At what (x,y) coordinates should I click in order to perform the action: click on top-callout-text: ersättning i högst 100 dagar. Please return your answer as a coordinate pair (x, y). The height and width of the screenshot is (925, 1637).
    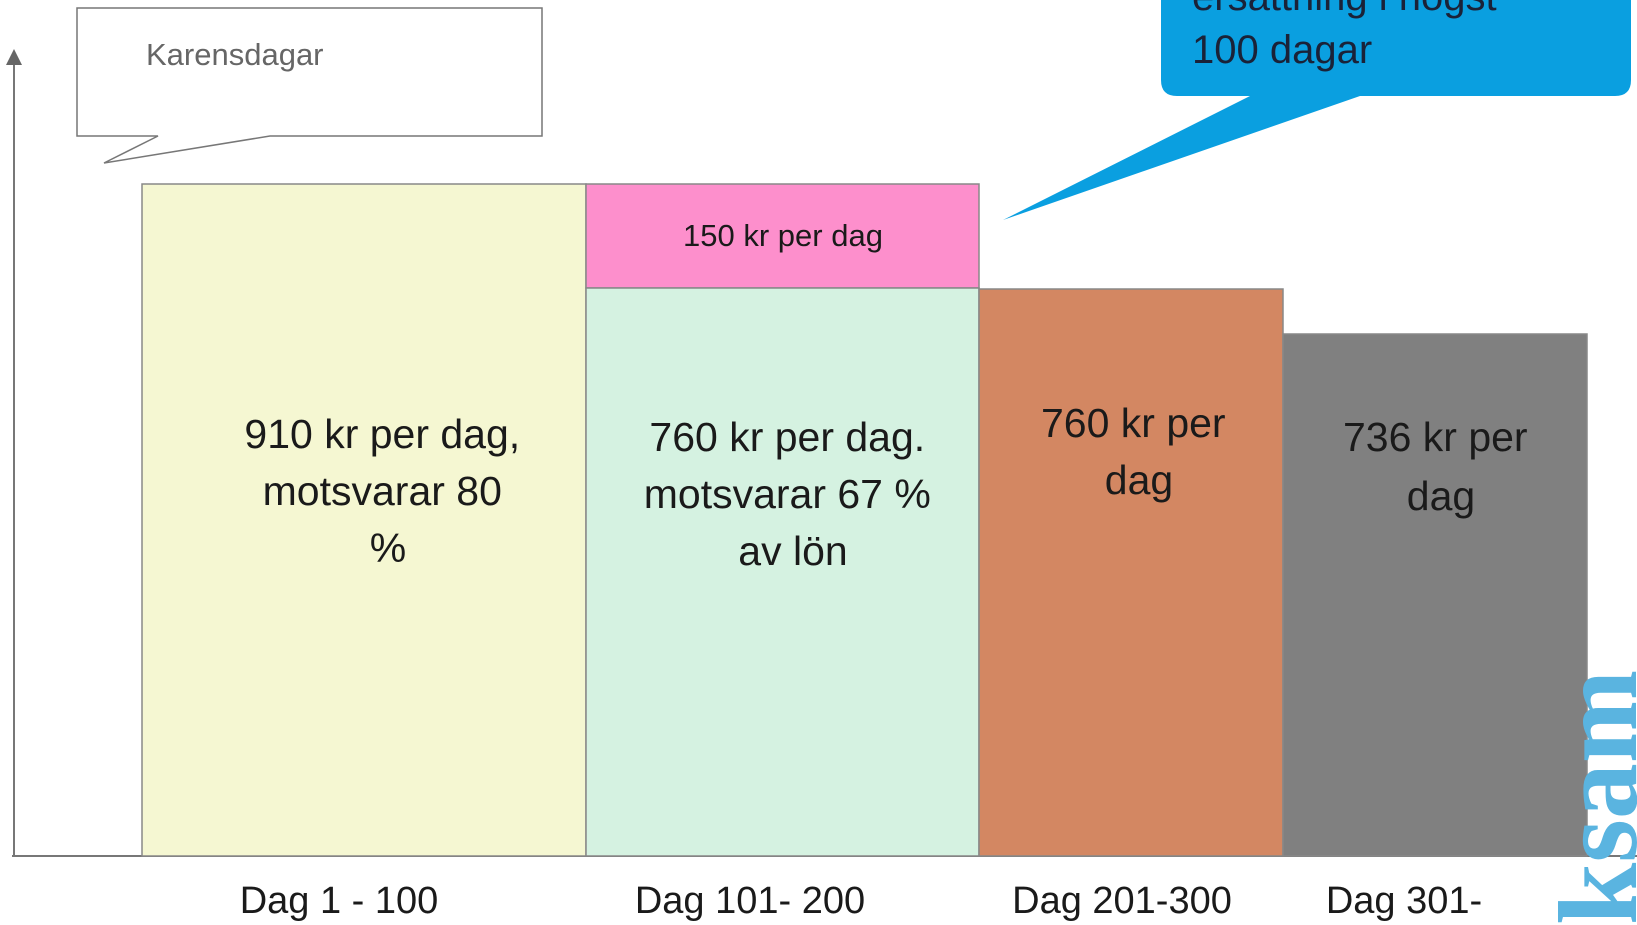
    Looking at the image, I should click on (1350, 36).